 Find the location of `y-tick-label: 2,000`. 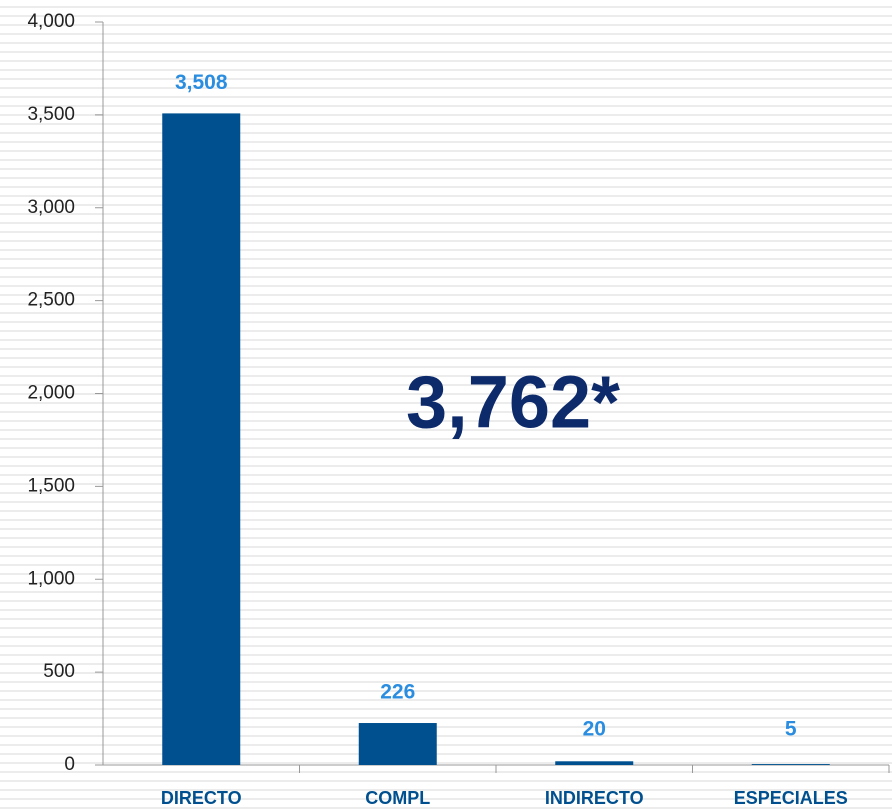

y-tick-label: 2,000 is located at coordinates (51, 393).